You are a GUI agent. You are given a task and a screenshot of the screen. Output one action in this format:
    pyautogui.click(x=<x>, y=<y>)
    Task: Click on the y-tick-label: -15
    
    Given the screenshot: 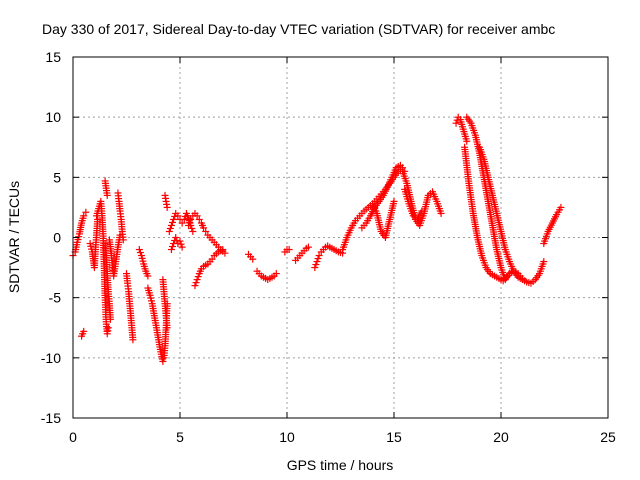 What is the action you would take?
    pyautogui.click(x=51, y=418)
    